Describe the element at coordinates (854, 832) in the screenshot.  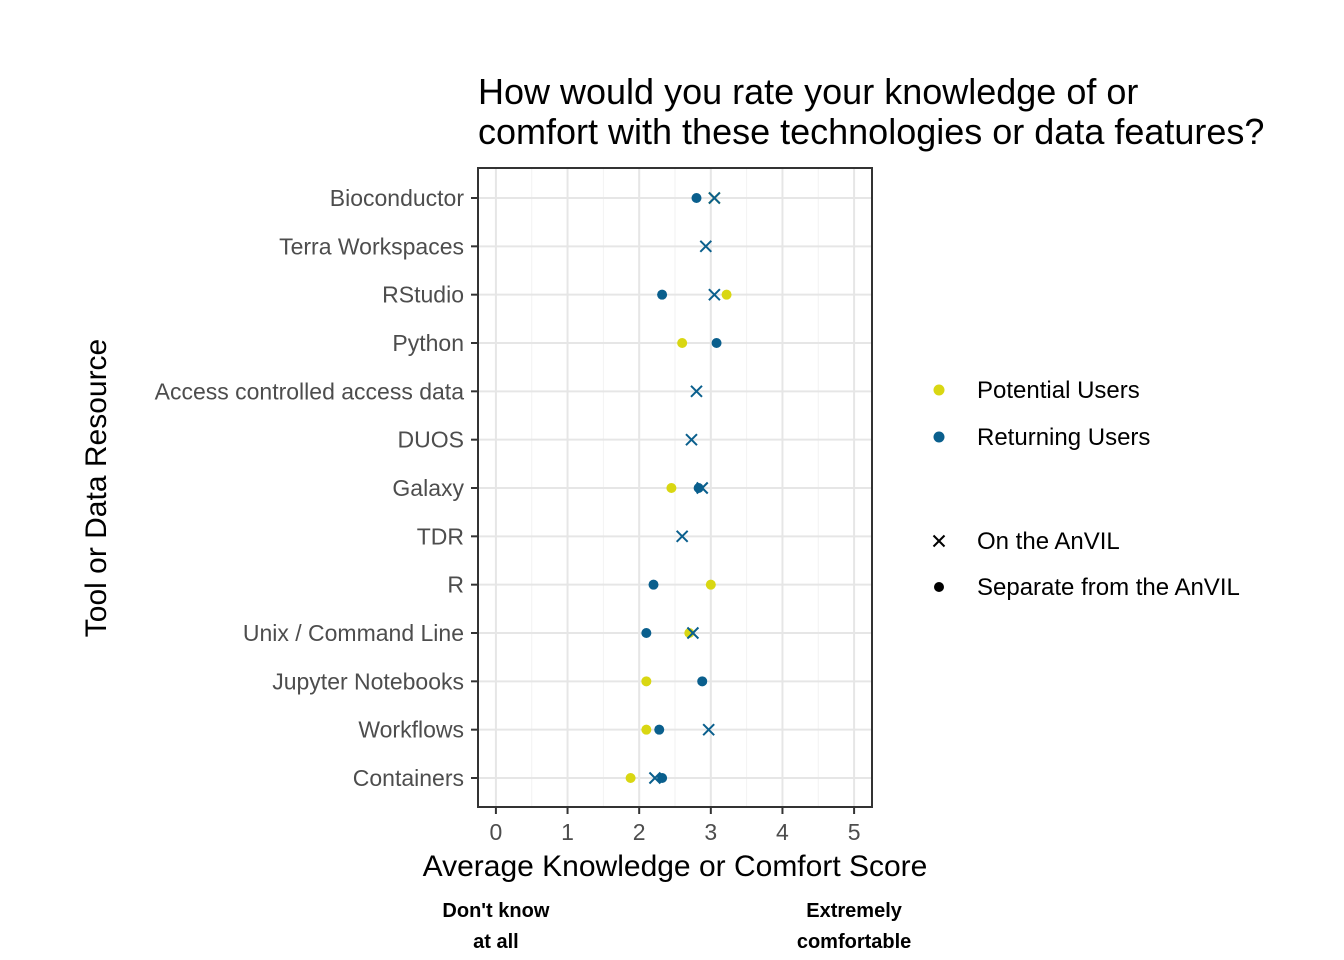
I see `x-tick-label: 5` at that location.